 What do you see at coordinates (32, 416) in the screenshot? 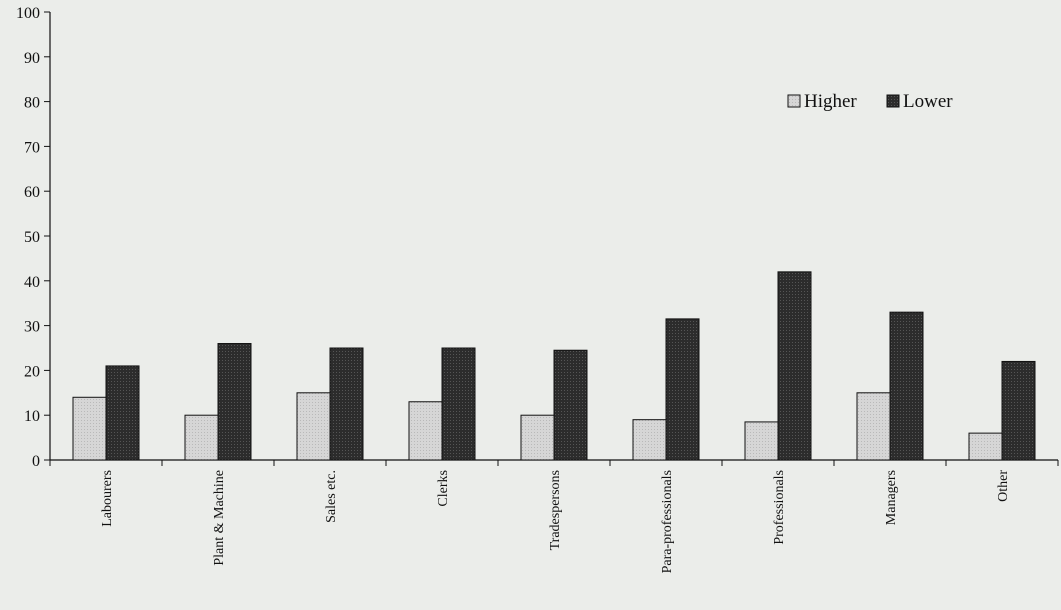
I see `y-tick-label: 10` at bounding box center [32, 416].